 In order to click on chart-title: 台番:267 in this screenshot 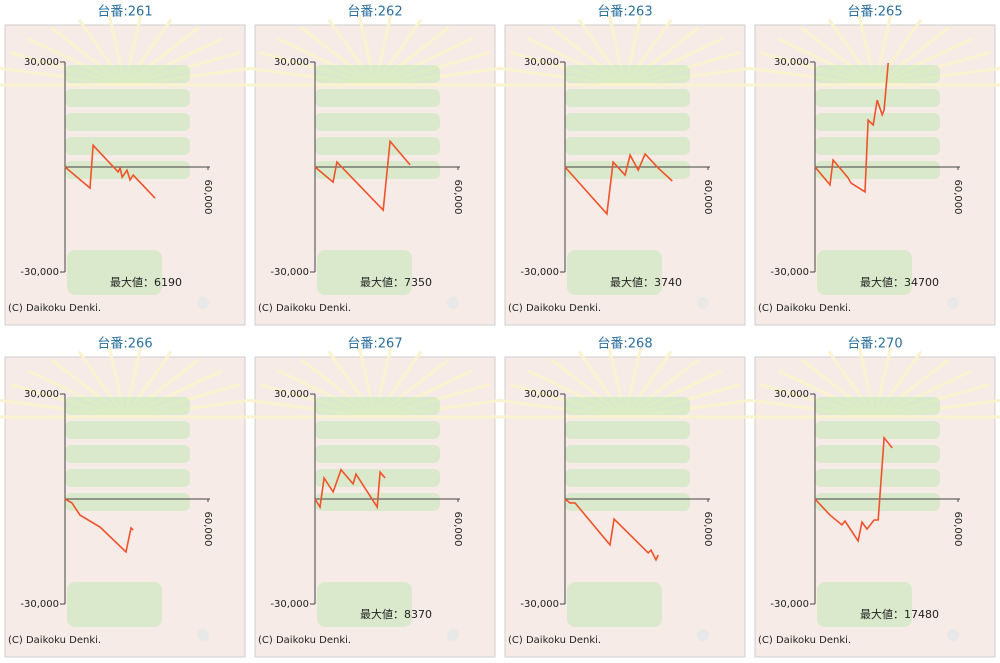, I will do `click(374, 344)`.